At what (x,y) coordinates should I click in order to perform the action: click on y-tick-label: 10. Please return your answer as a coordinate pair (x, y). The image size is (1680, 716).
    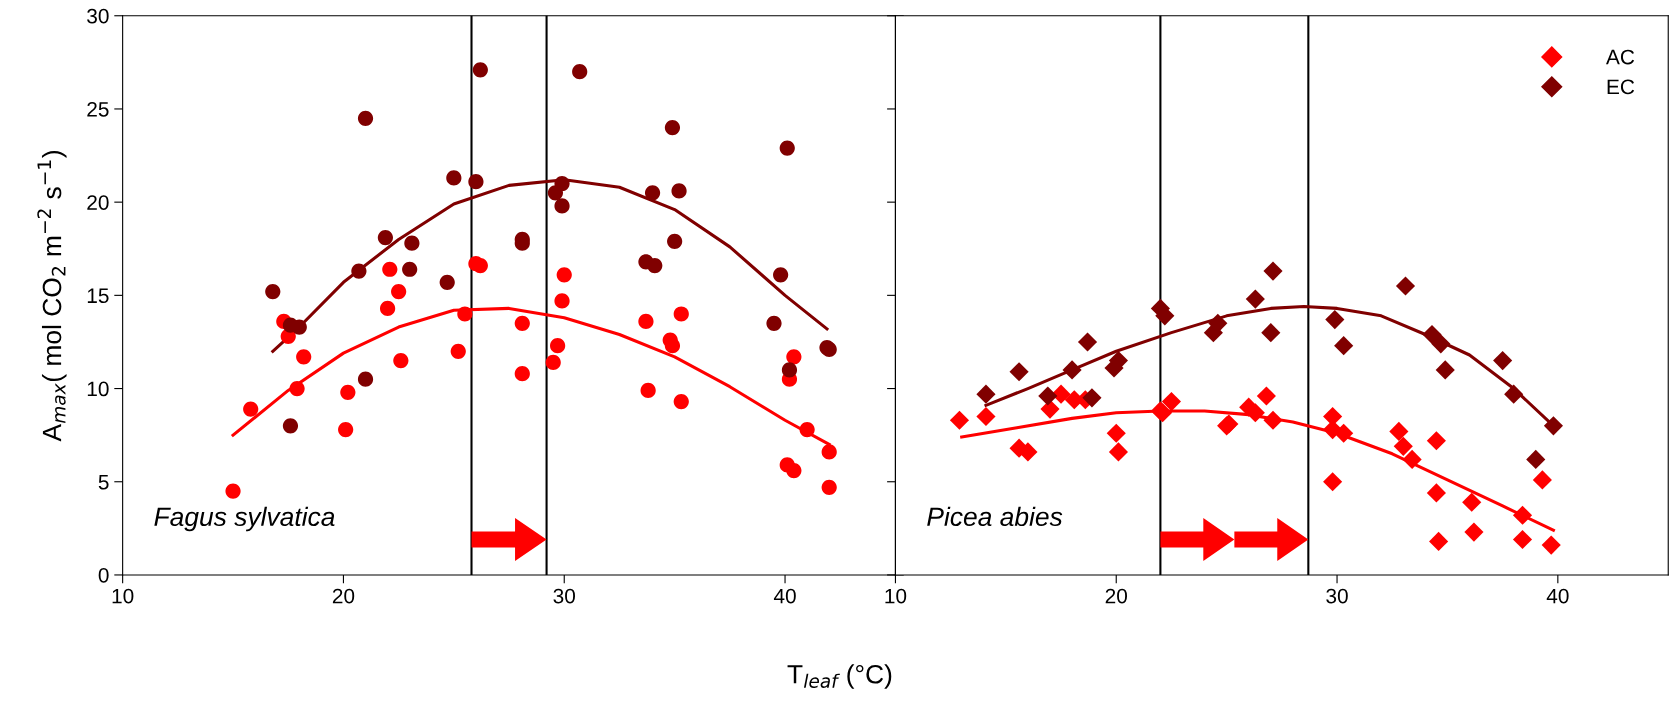
    Looking at the image, I should click on (98, 389).